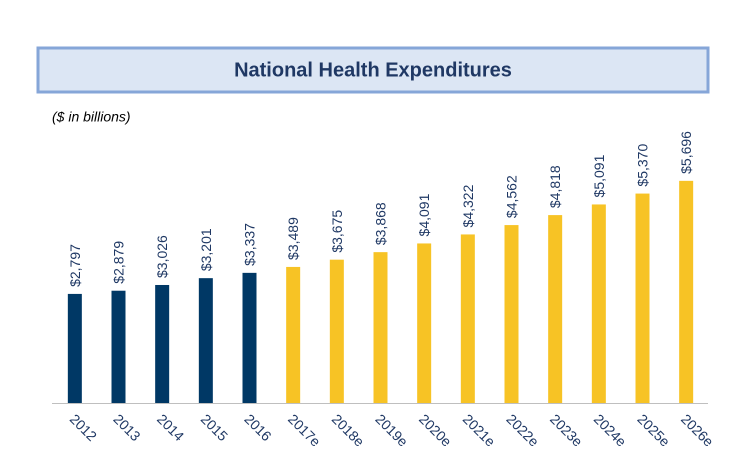 The height and width of the screenshot is (474, 748). Describe the element at coordinates (257, 427) in the screenshot. I see `x-tick-label: 2016` at that location.